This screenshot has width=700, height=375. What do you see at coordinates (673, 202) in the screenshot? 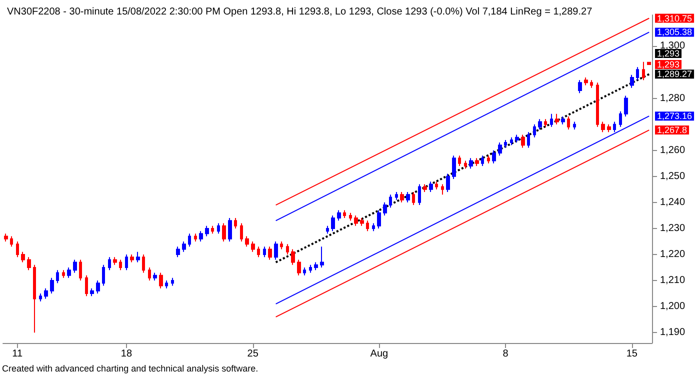
I see `y-tick-label: 1,240` at bounding box center [673, 202].